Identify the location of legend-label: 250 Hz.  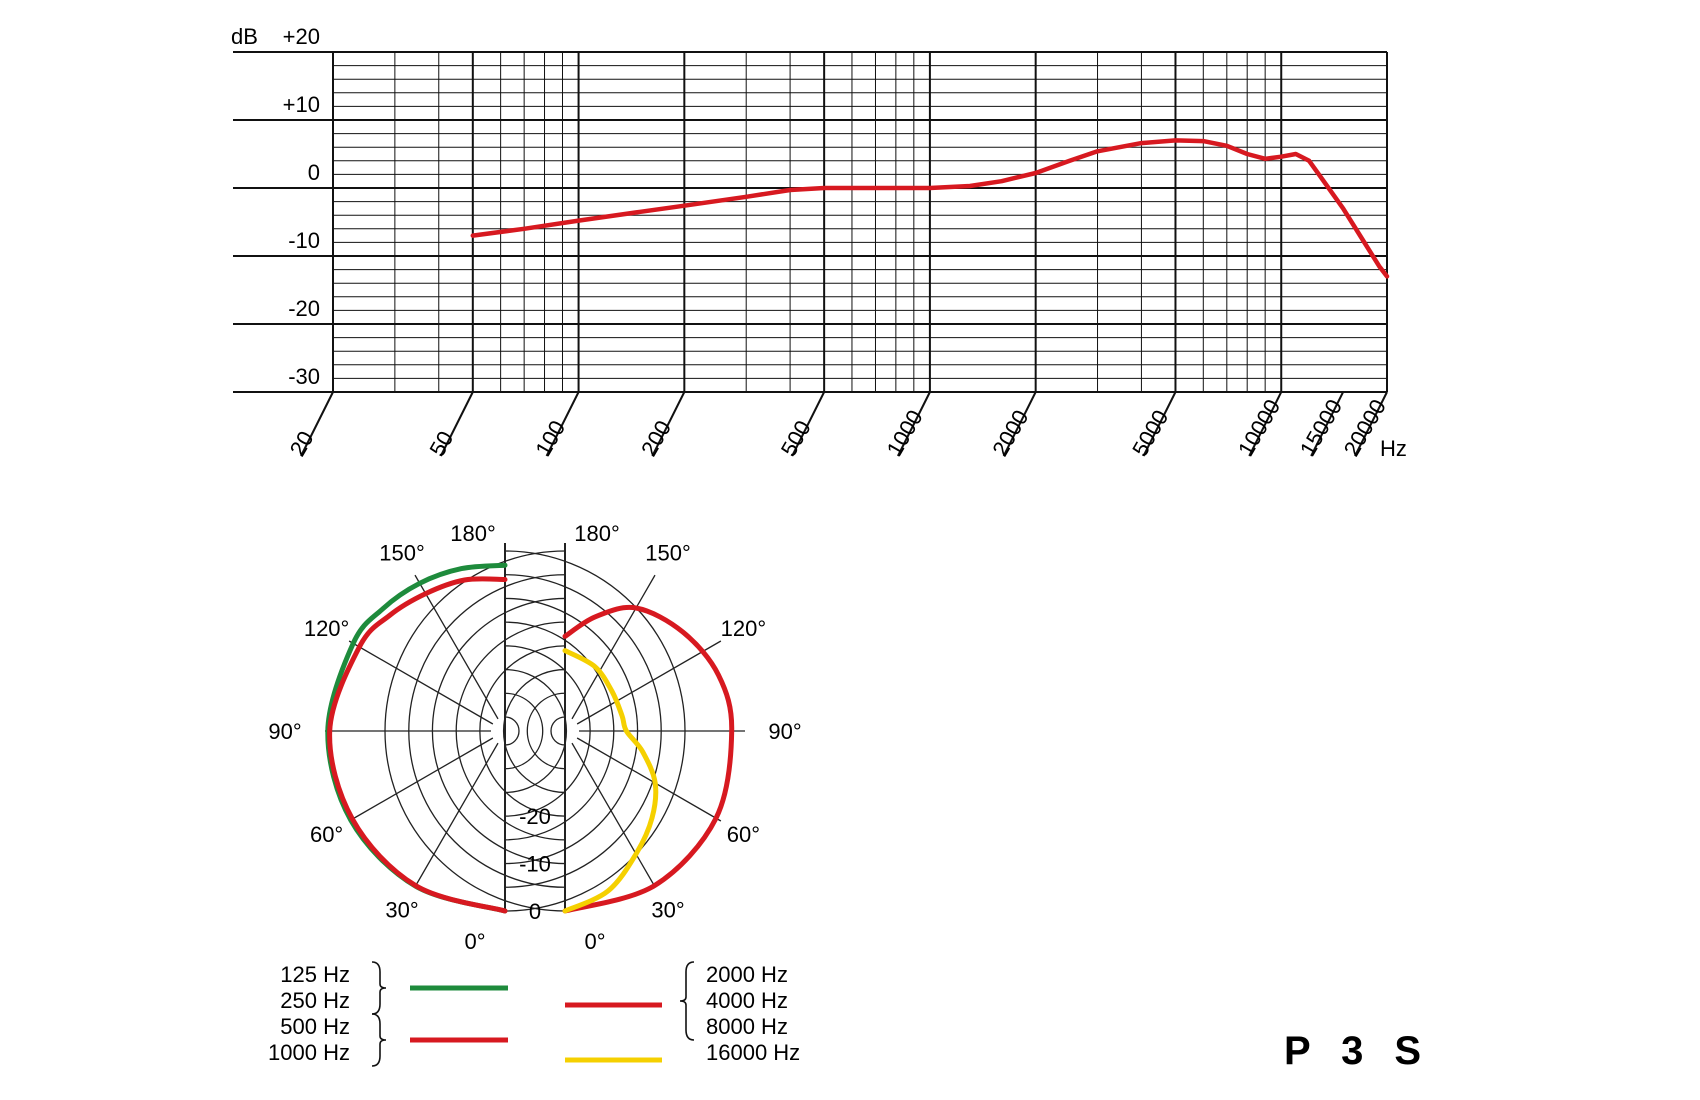
(315, 1000).